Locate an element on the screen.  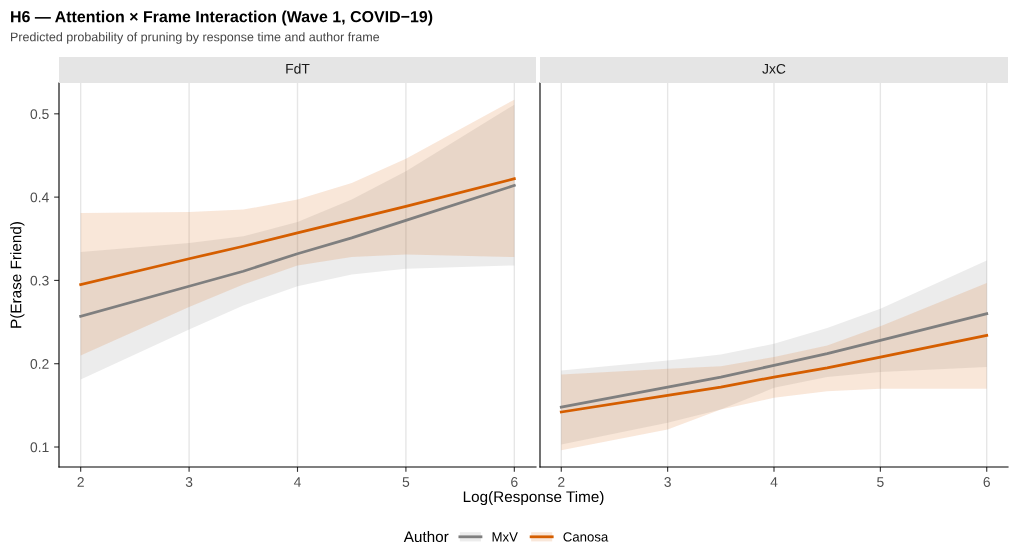
y-tick-label: 0.1 is located at coordinates (39, 447).